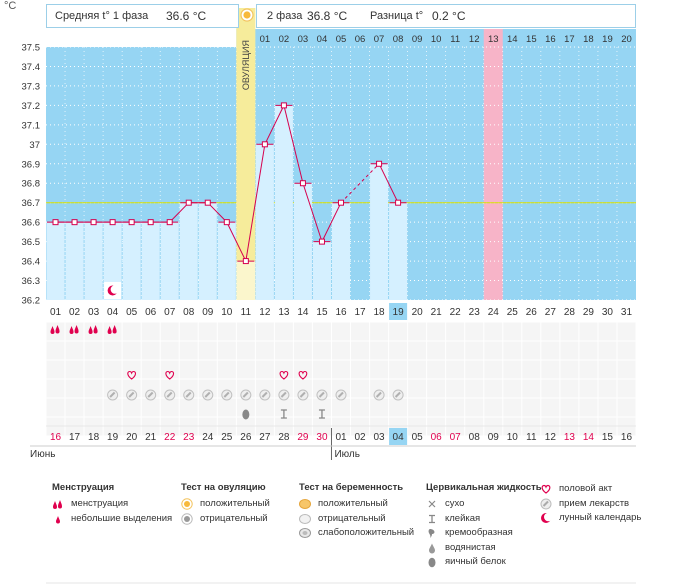  What do you see at coordinates (247, 15) in the screenshot?
I see `sun-icon` at bounding box center [247, 15].